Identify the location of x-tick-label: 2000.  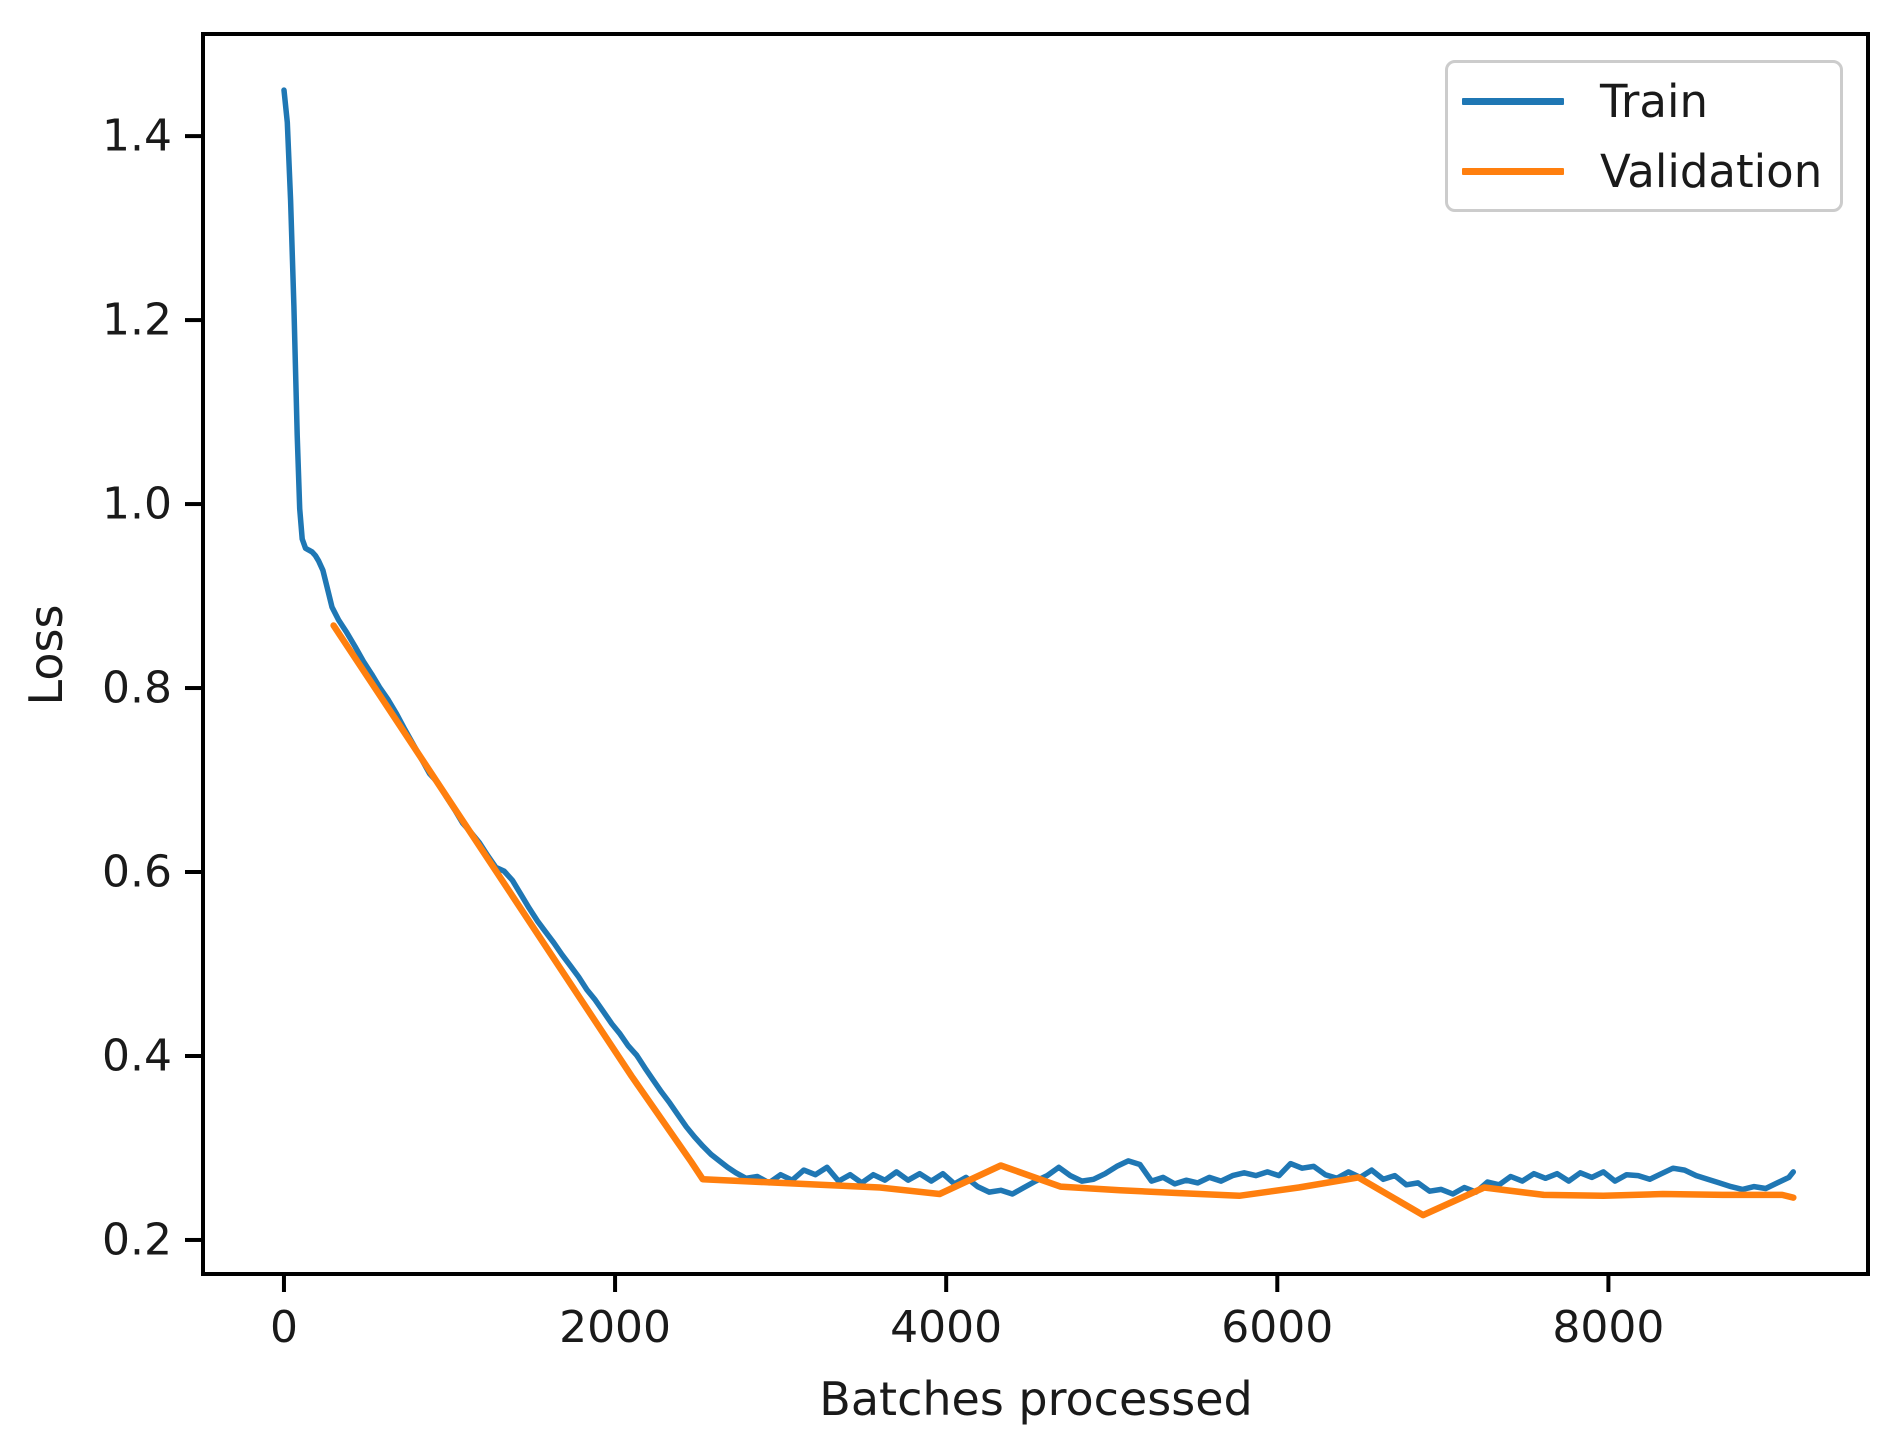
(615, 1327).